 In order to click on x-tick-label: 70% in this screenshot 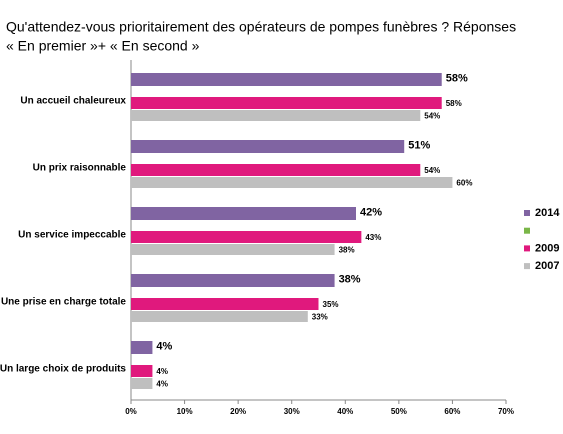, I will do `click(506, 411)`.